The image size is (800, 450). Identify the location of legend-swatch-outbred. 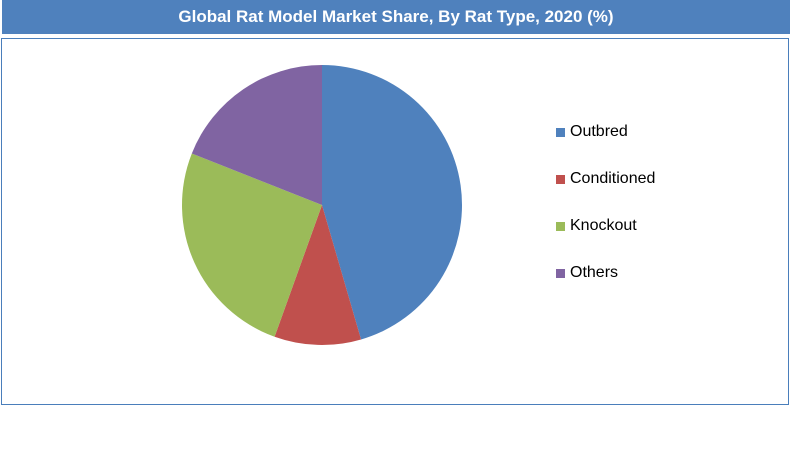
(560, 132).